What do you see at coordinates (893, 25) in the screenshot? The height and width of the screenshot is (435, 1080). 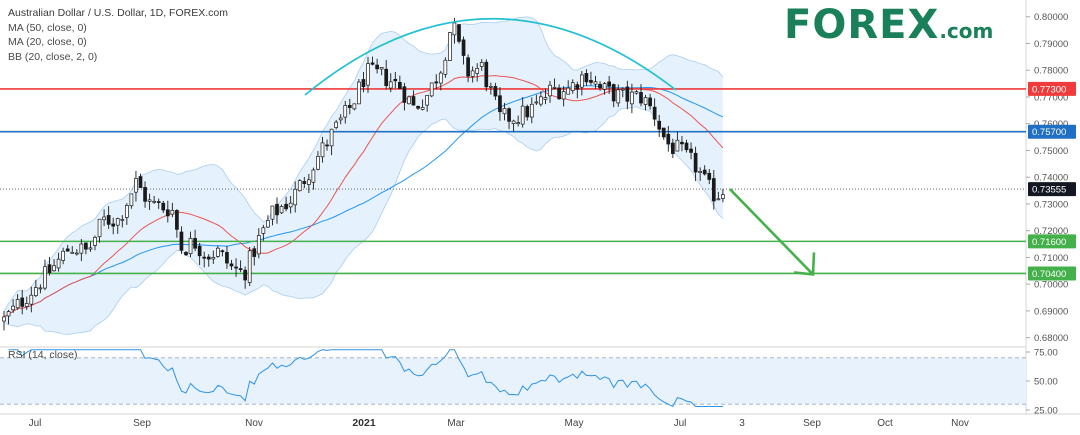 I see `logo-rest: REX` at bounding box center [893, 25].